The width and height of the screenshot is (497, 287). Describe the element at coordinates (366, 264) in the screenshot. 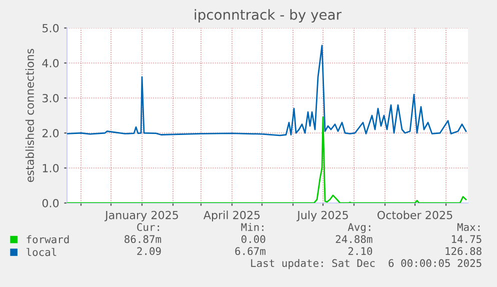

I see `text: Last update: Sat Dec 6 00:00:05 2025` at that location.